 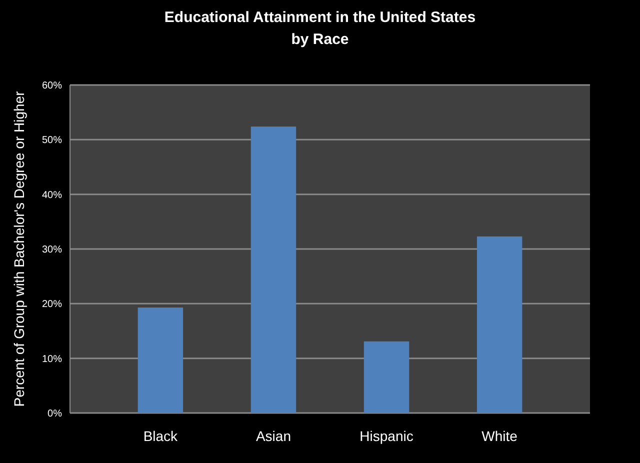 What do you see at coordinates (19, 248) in the screenshot?
I see `y-axis-title: Percent of Group with Bachelor's Degree or Higher` at bounding box center [19, 248].